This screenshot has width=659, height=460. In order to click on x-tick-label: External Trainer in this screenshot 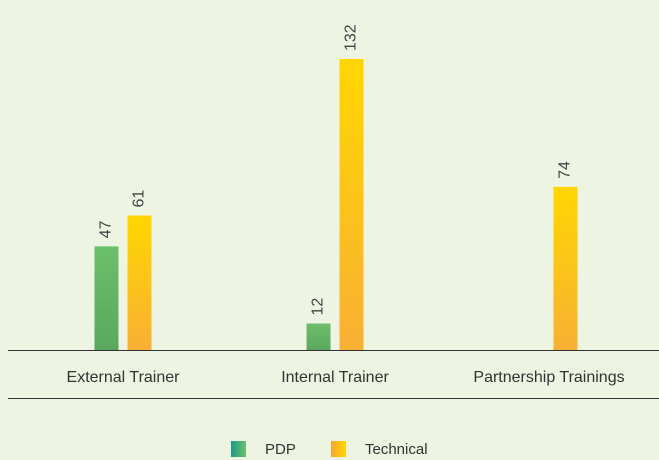, I will do `click(124, 377)`.